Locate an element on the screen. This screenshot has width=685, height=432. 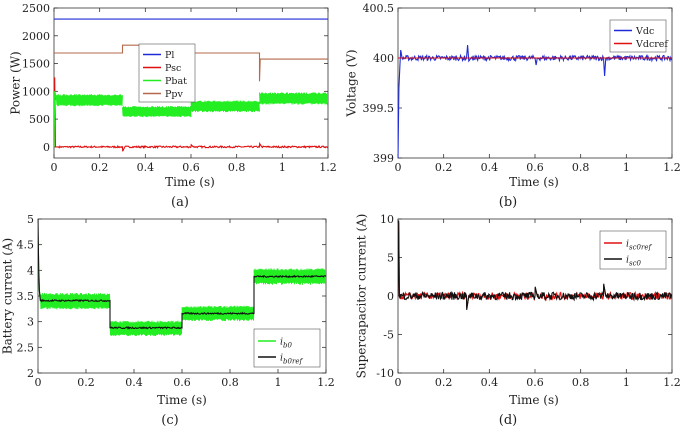
y-tick-label: 3 is located at coordinates (30, 322).